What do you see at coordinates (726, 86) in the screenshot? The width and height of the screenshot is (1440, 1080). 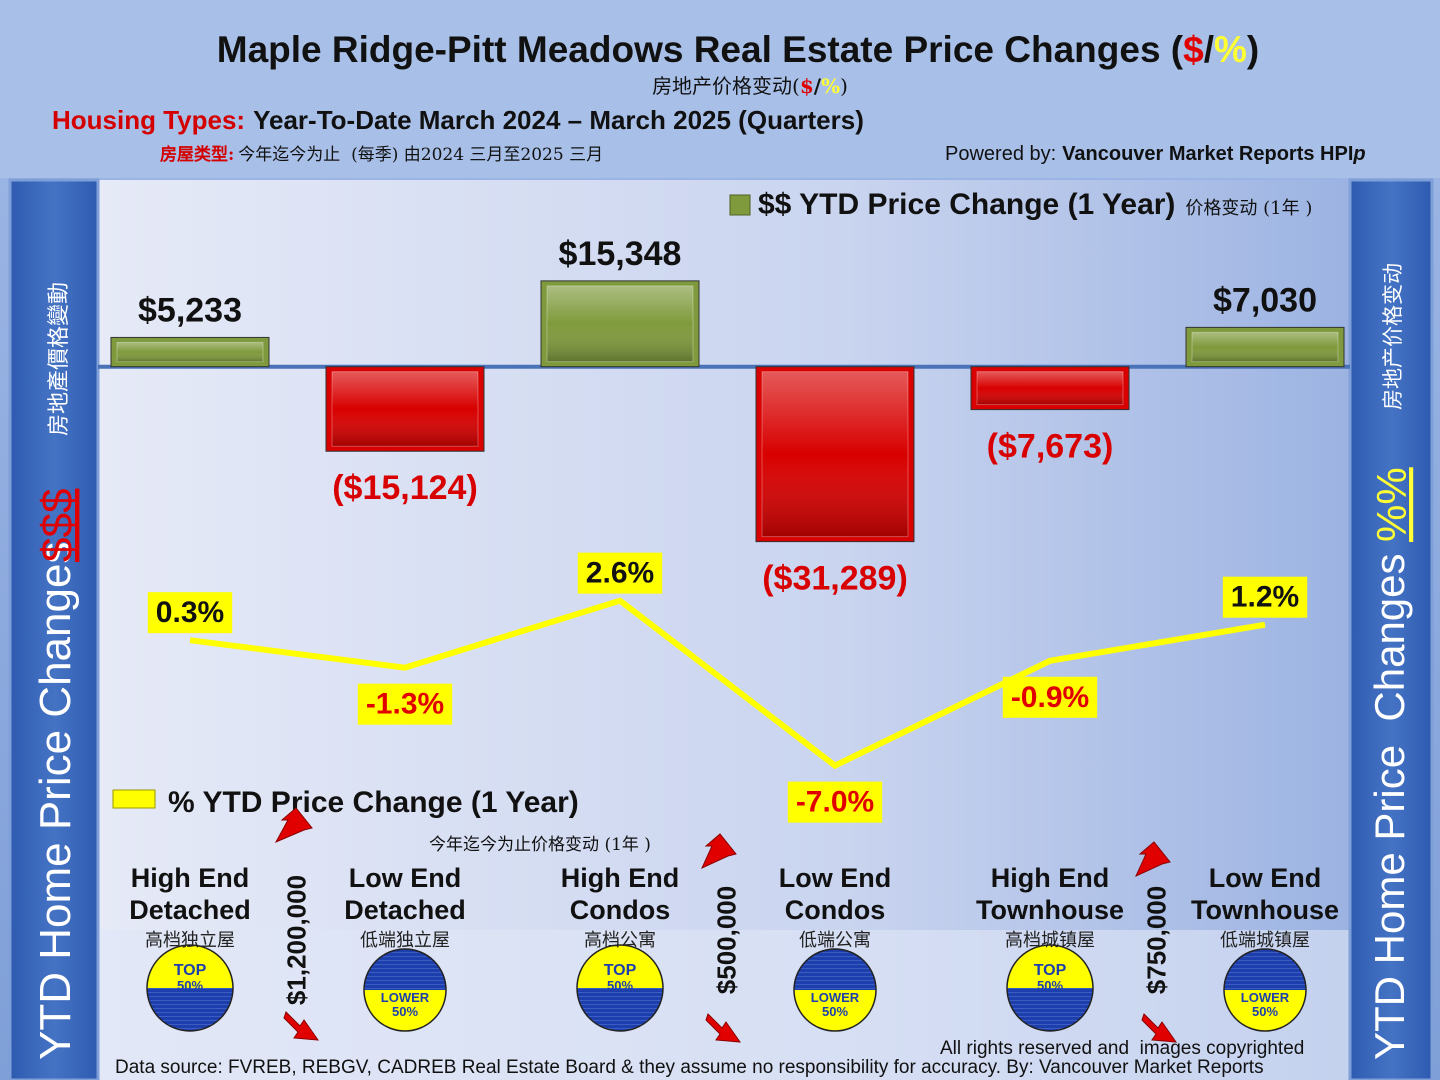 I see `subtitle-text: 房地产价格变动(` at bounding box center [726, 86].